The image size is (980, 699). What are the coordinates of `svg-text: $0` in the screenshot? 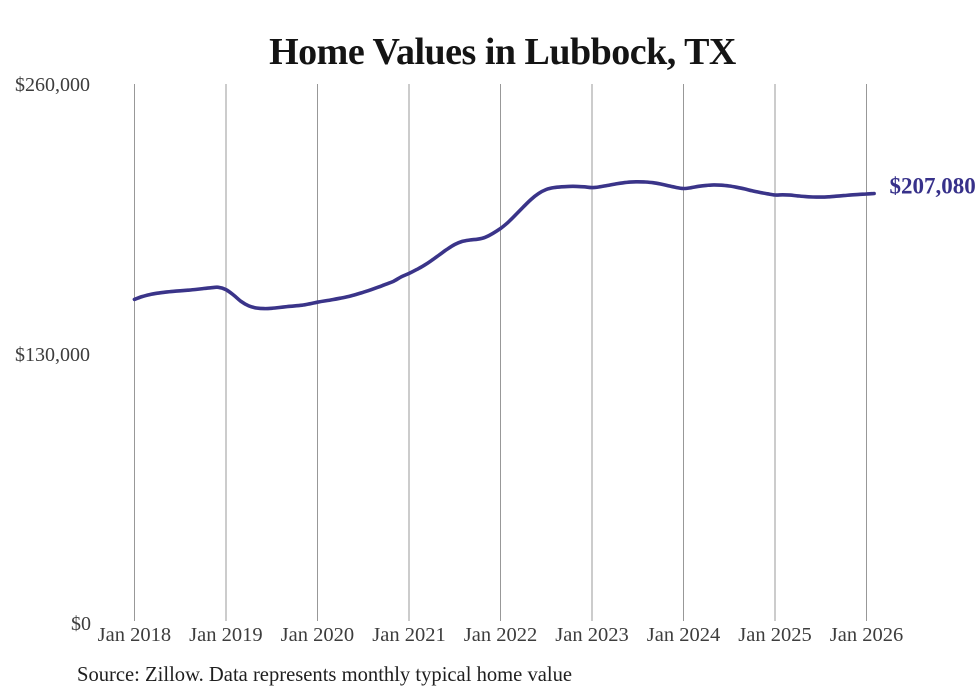 It's located at (81, 624).